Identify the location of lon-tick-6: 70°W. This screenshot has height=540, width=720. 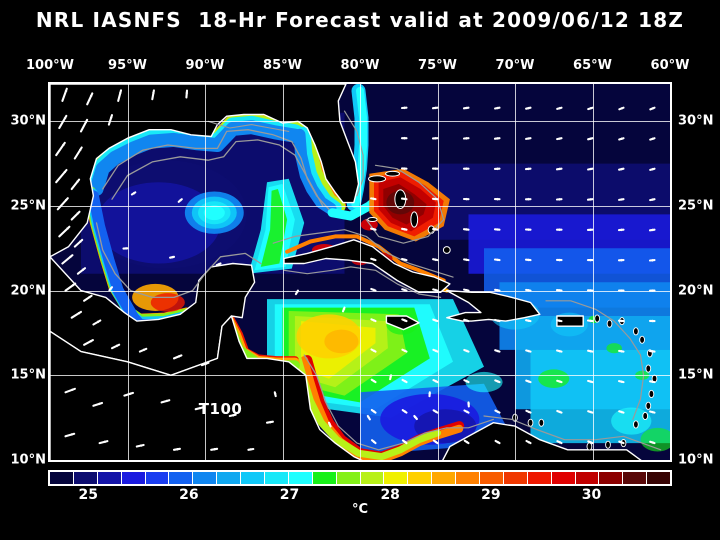
(515, 65).